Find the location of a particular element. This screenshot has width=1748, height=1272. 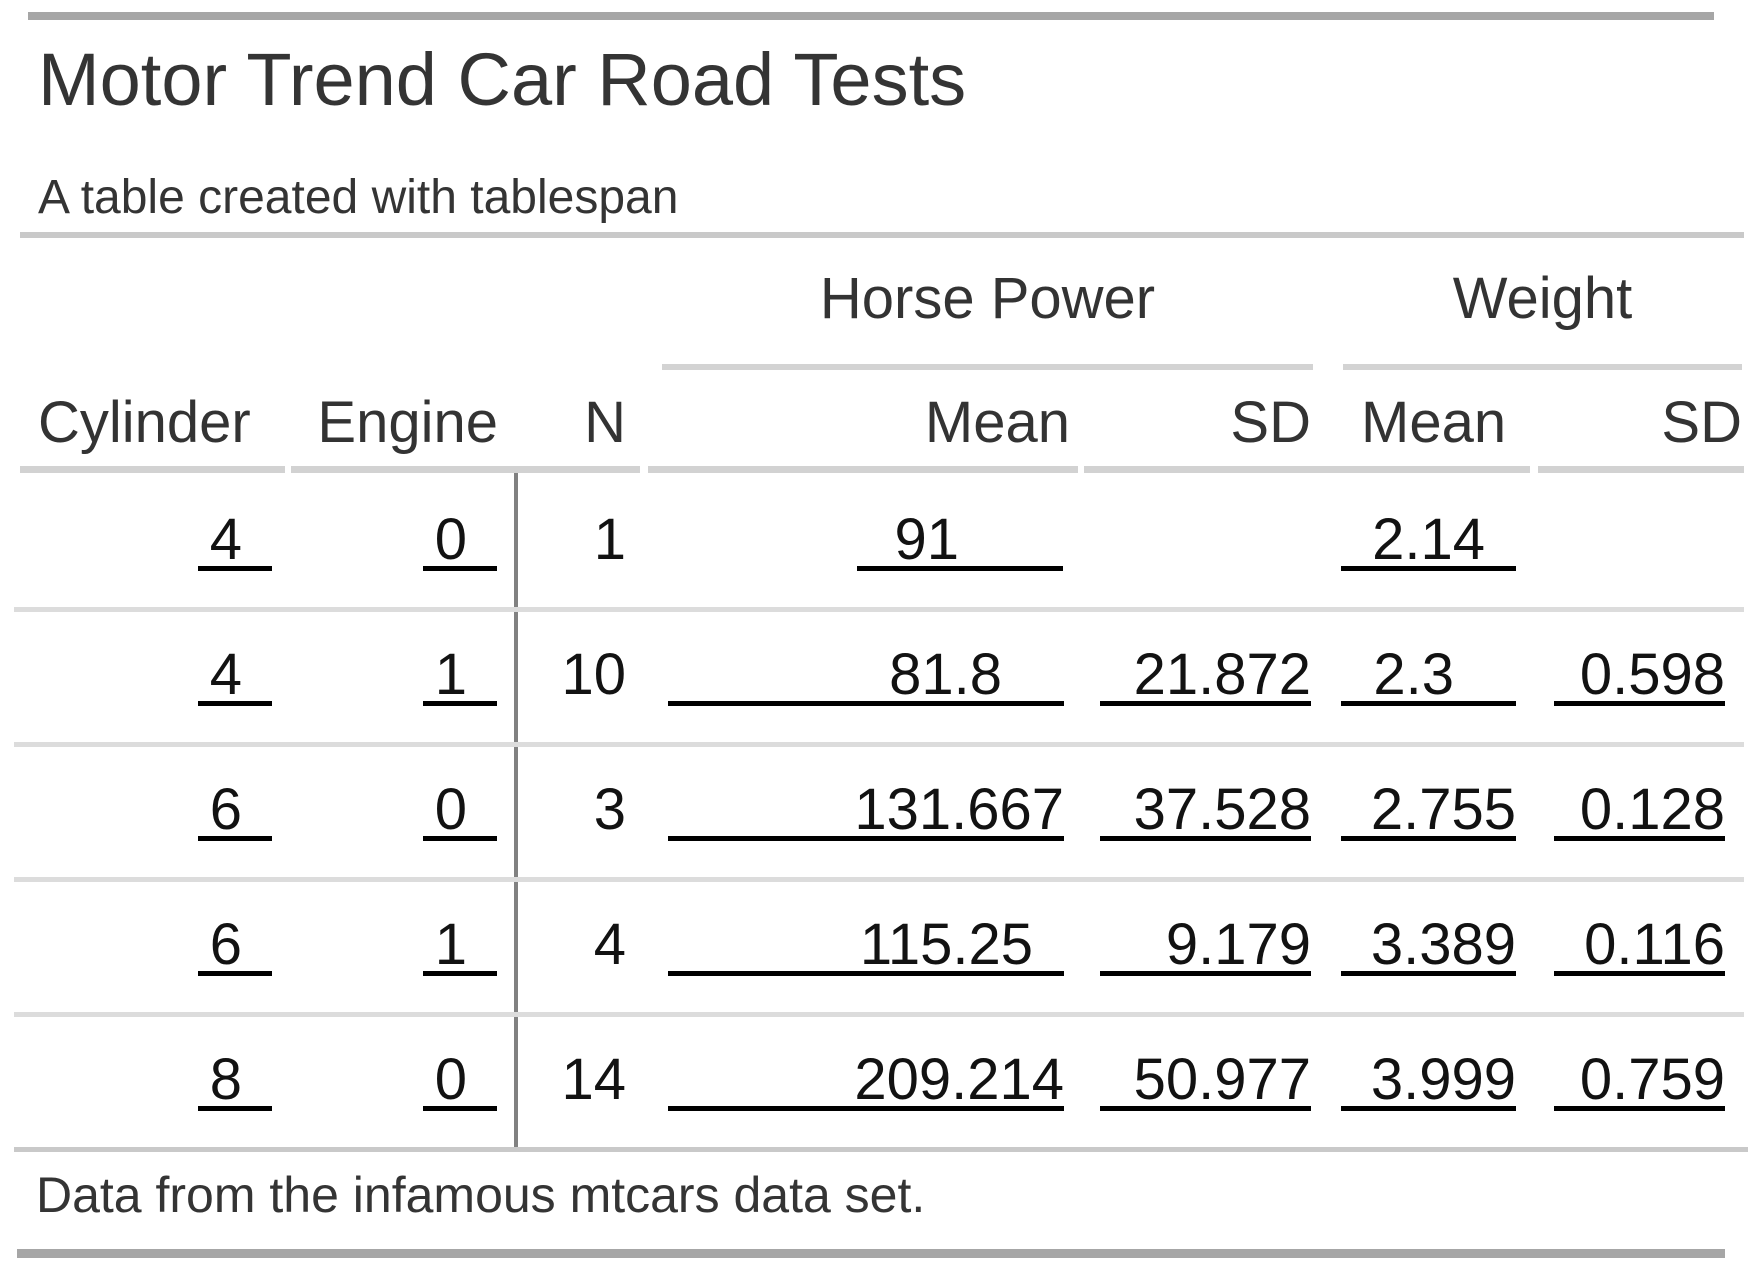

cell-weight-sd: 0.759 is located at coordinates (1639, 1080).